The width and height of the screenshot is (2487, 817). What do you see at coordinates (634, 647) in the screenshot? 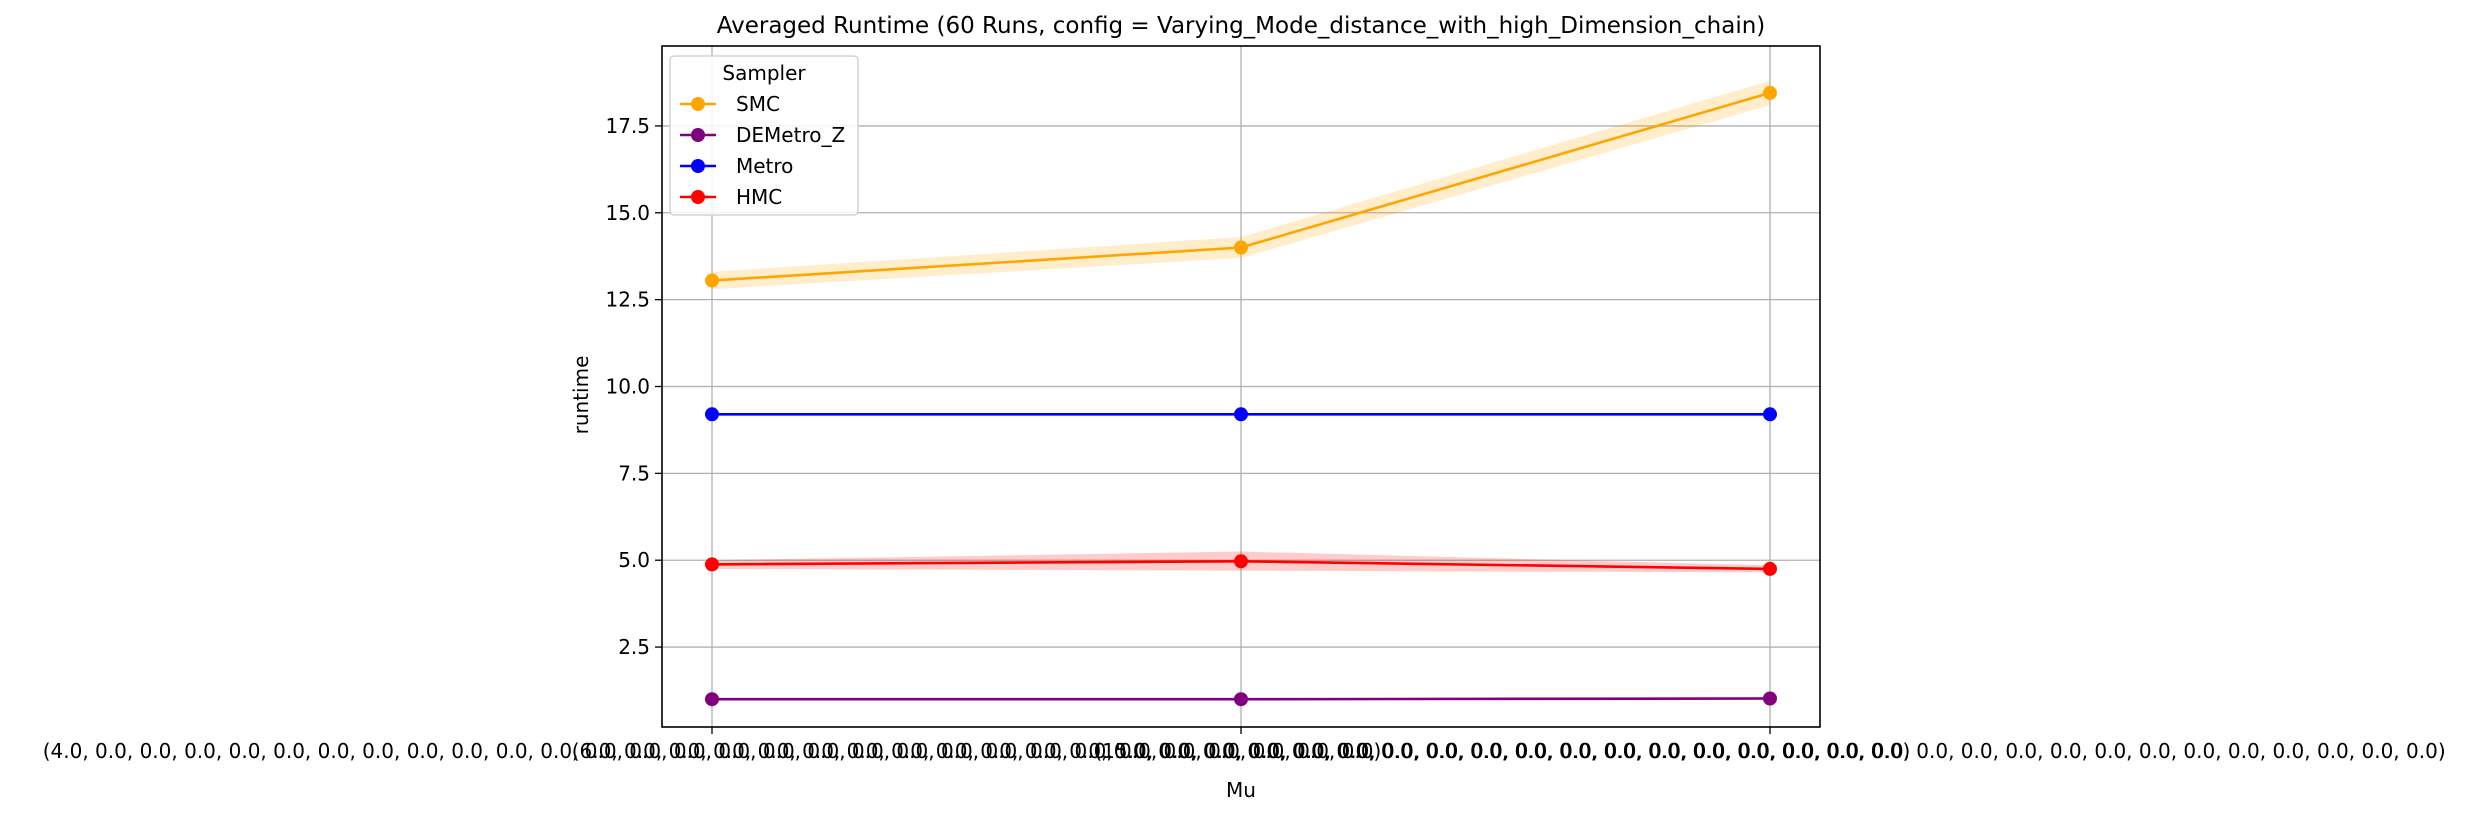
I see `y-tick-label: 2.5` at bounding box center [634, 647].